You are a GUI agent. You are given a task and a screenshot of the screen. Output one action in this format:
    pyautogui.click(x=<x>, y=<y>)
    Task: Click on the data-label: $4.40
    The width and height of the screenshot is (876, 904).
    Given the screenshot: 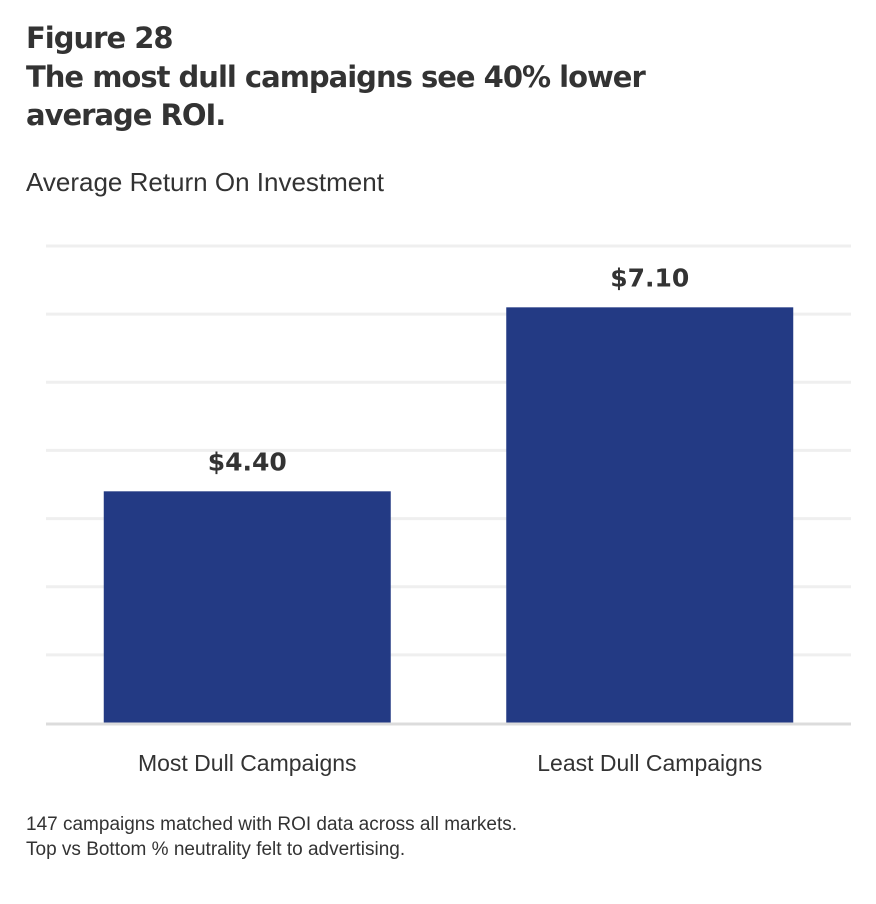 What is the action you would take?
    pyautogui.click(x=247, y=461)
    